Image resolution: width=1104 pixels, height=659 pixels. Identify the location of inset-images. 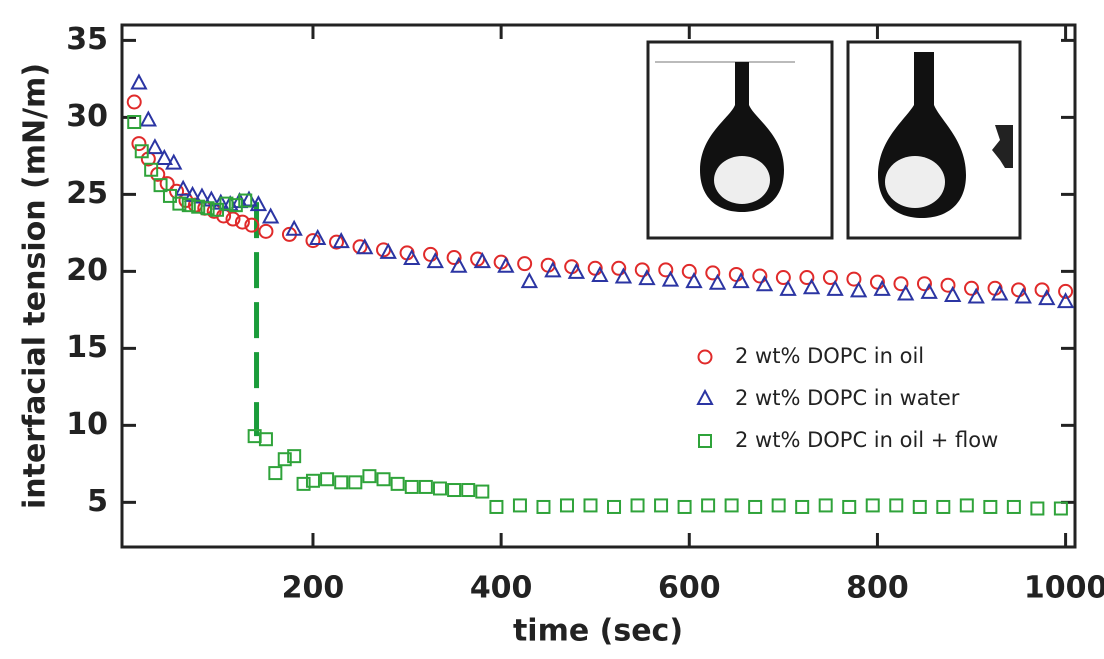
(834, 140).